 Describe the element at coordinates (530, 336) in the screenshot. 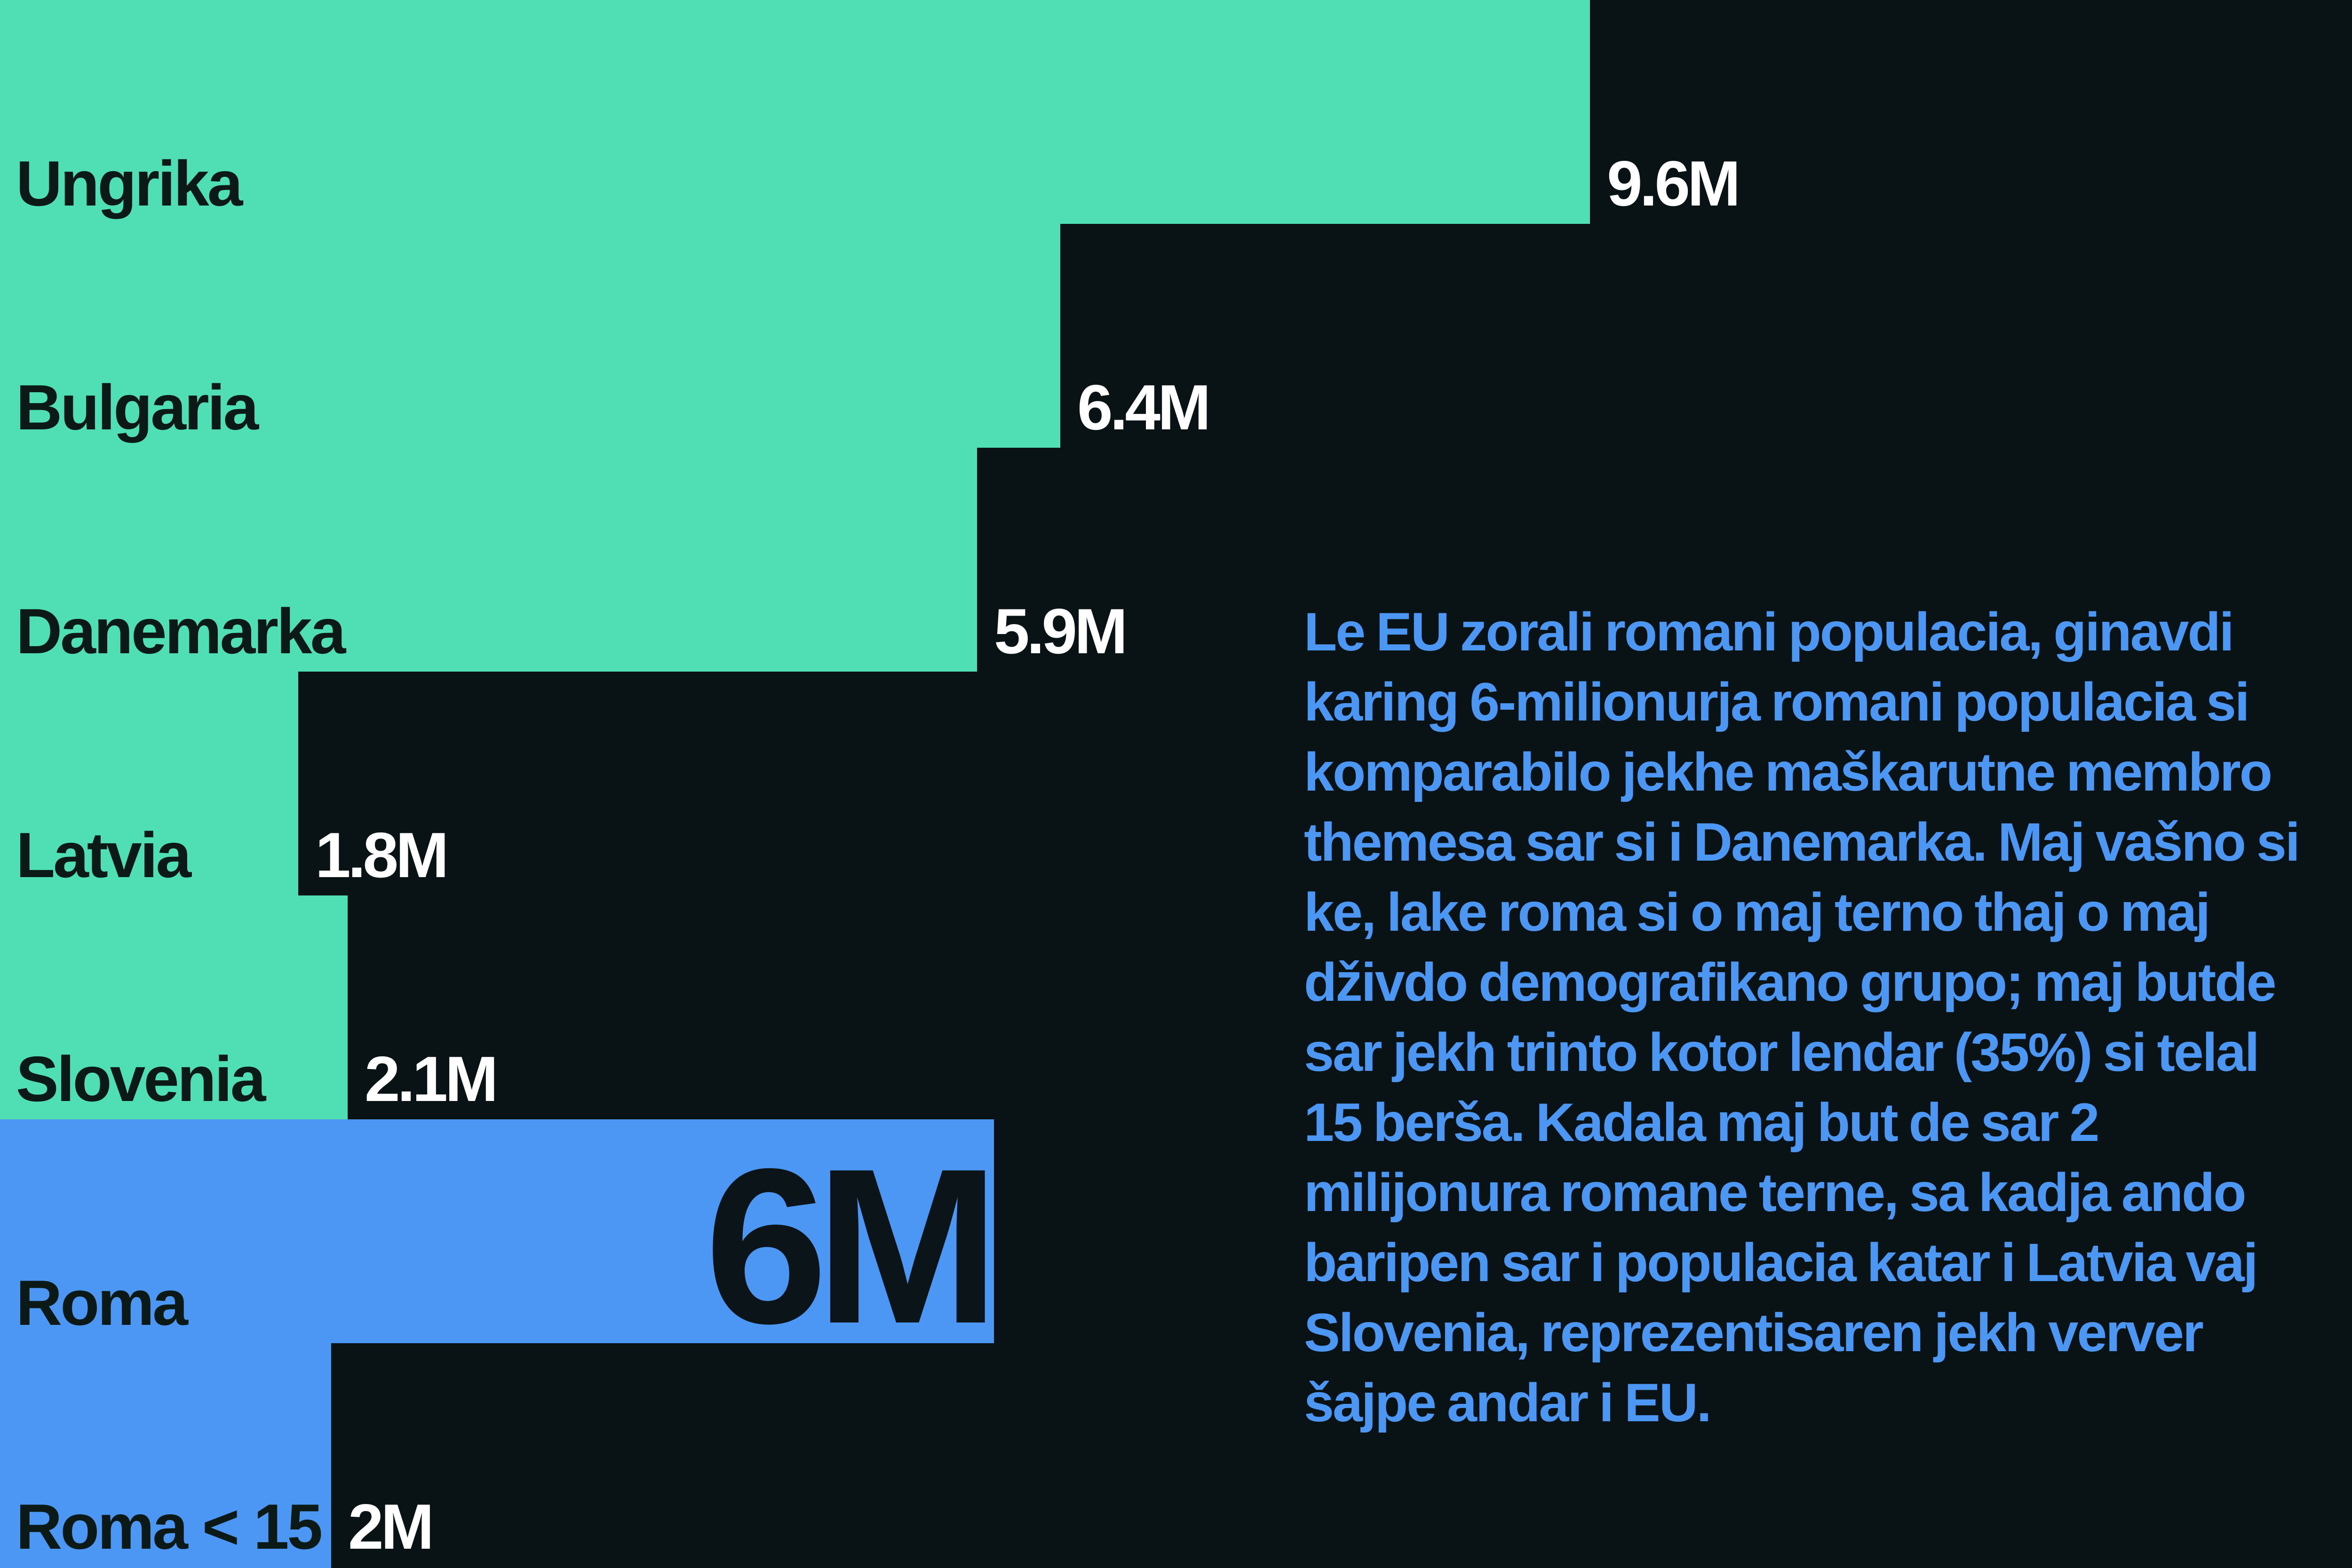

I see `bar-bulgaria` at that location.